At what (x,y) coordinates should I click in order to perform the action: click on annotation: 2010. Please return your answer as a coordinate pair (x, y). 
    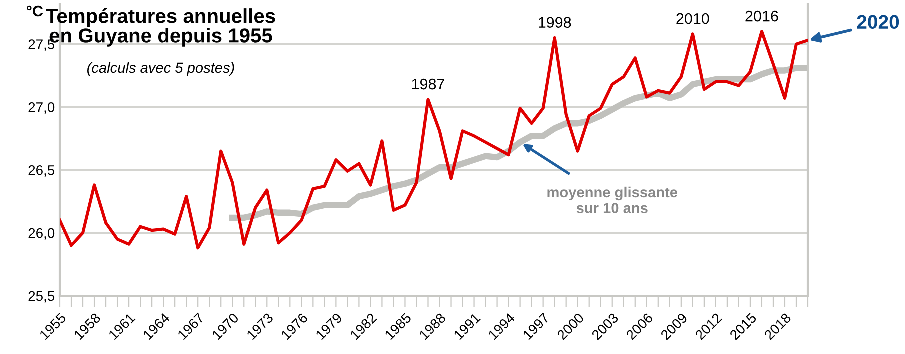
    Looking at the image, I should click on (693, 18).